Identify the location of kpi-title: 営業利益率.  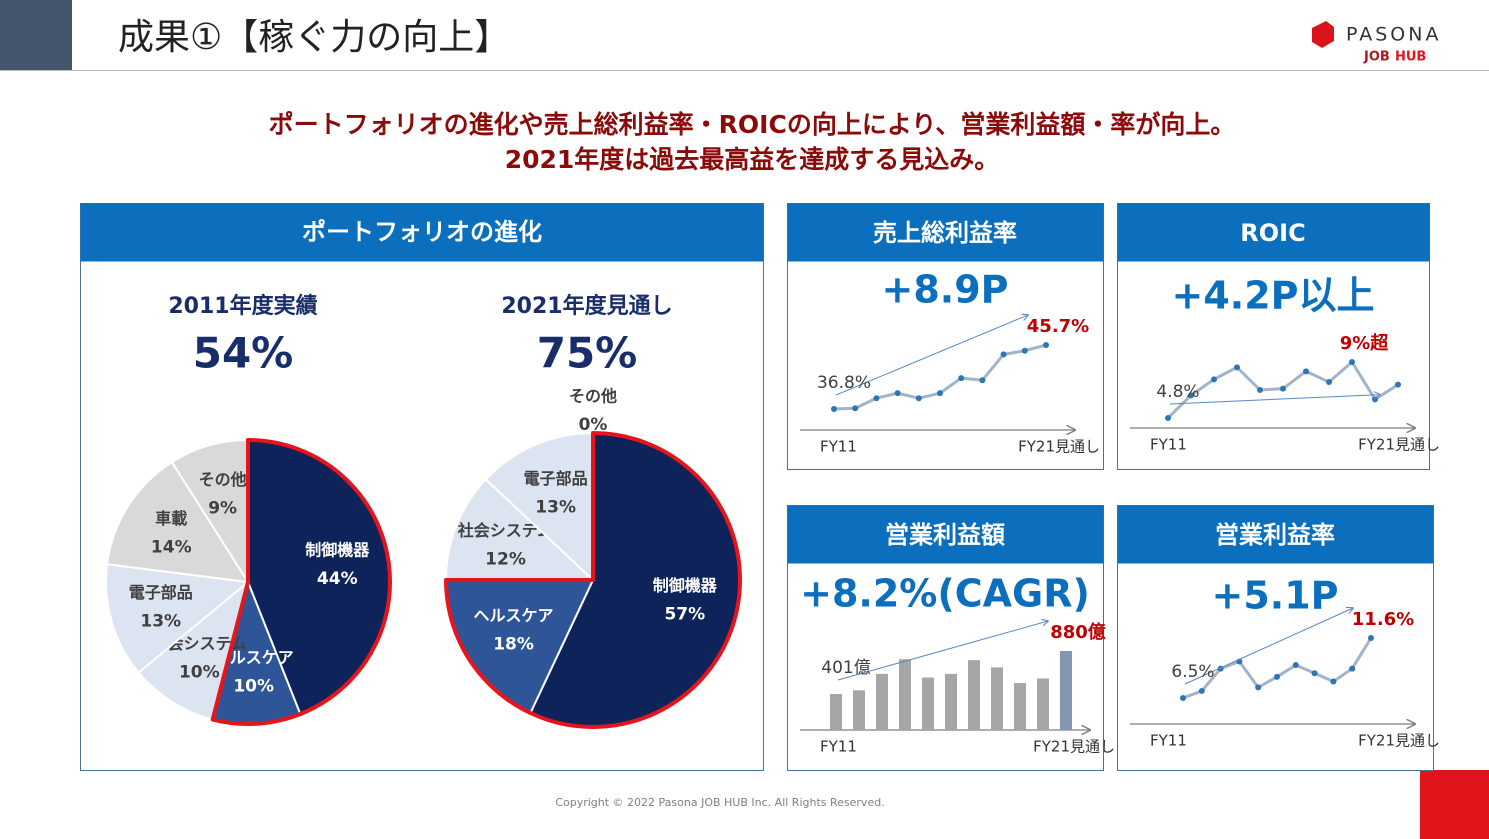
(1275, 535).